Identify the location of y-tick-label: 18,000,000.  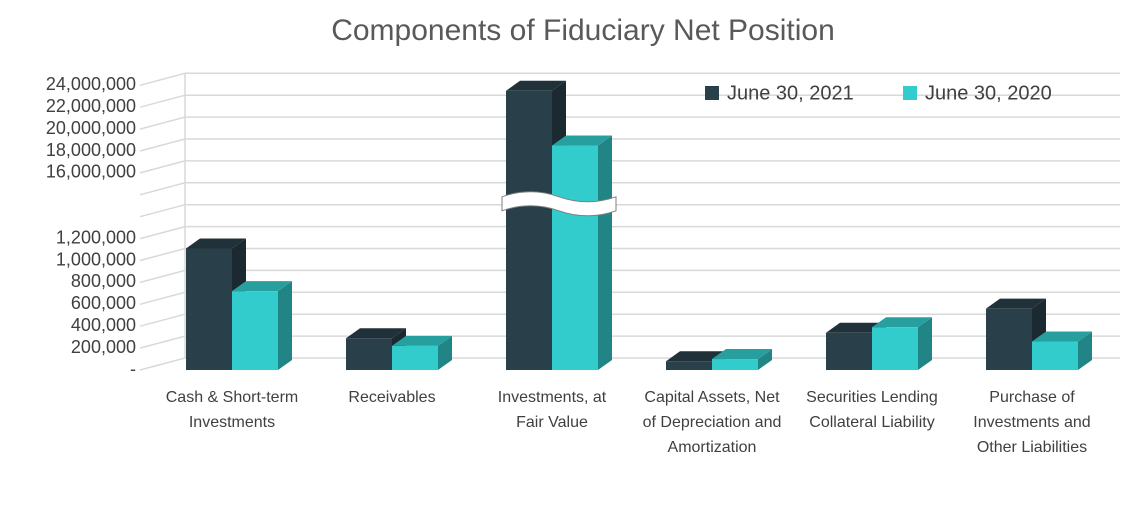
(91, 150).